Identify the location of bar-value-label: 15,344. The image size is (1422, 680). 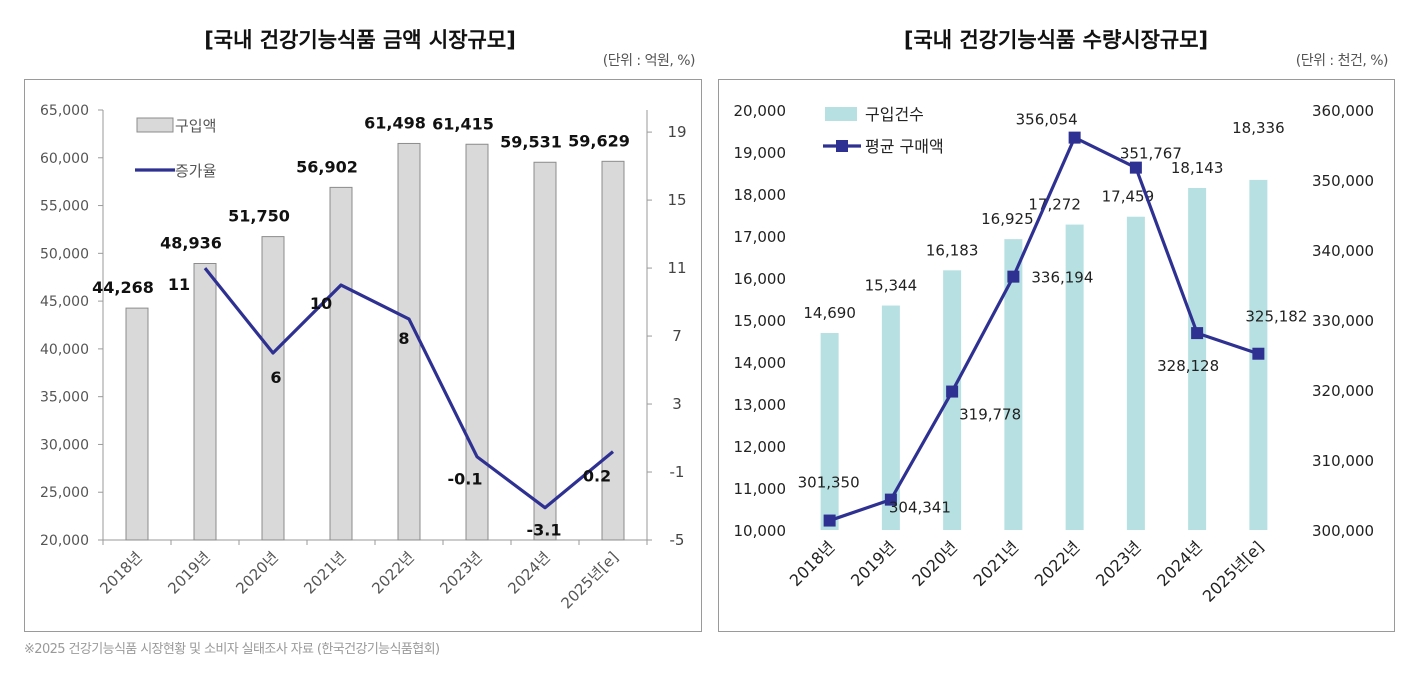
(891, 286).